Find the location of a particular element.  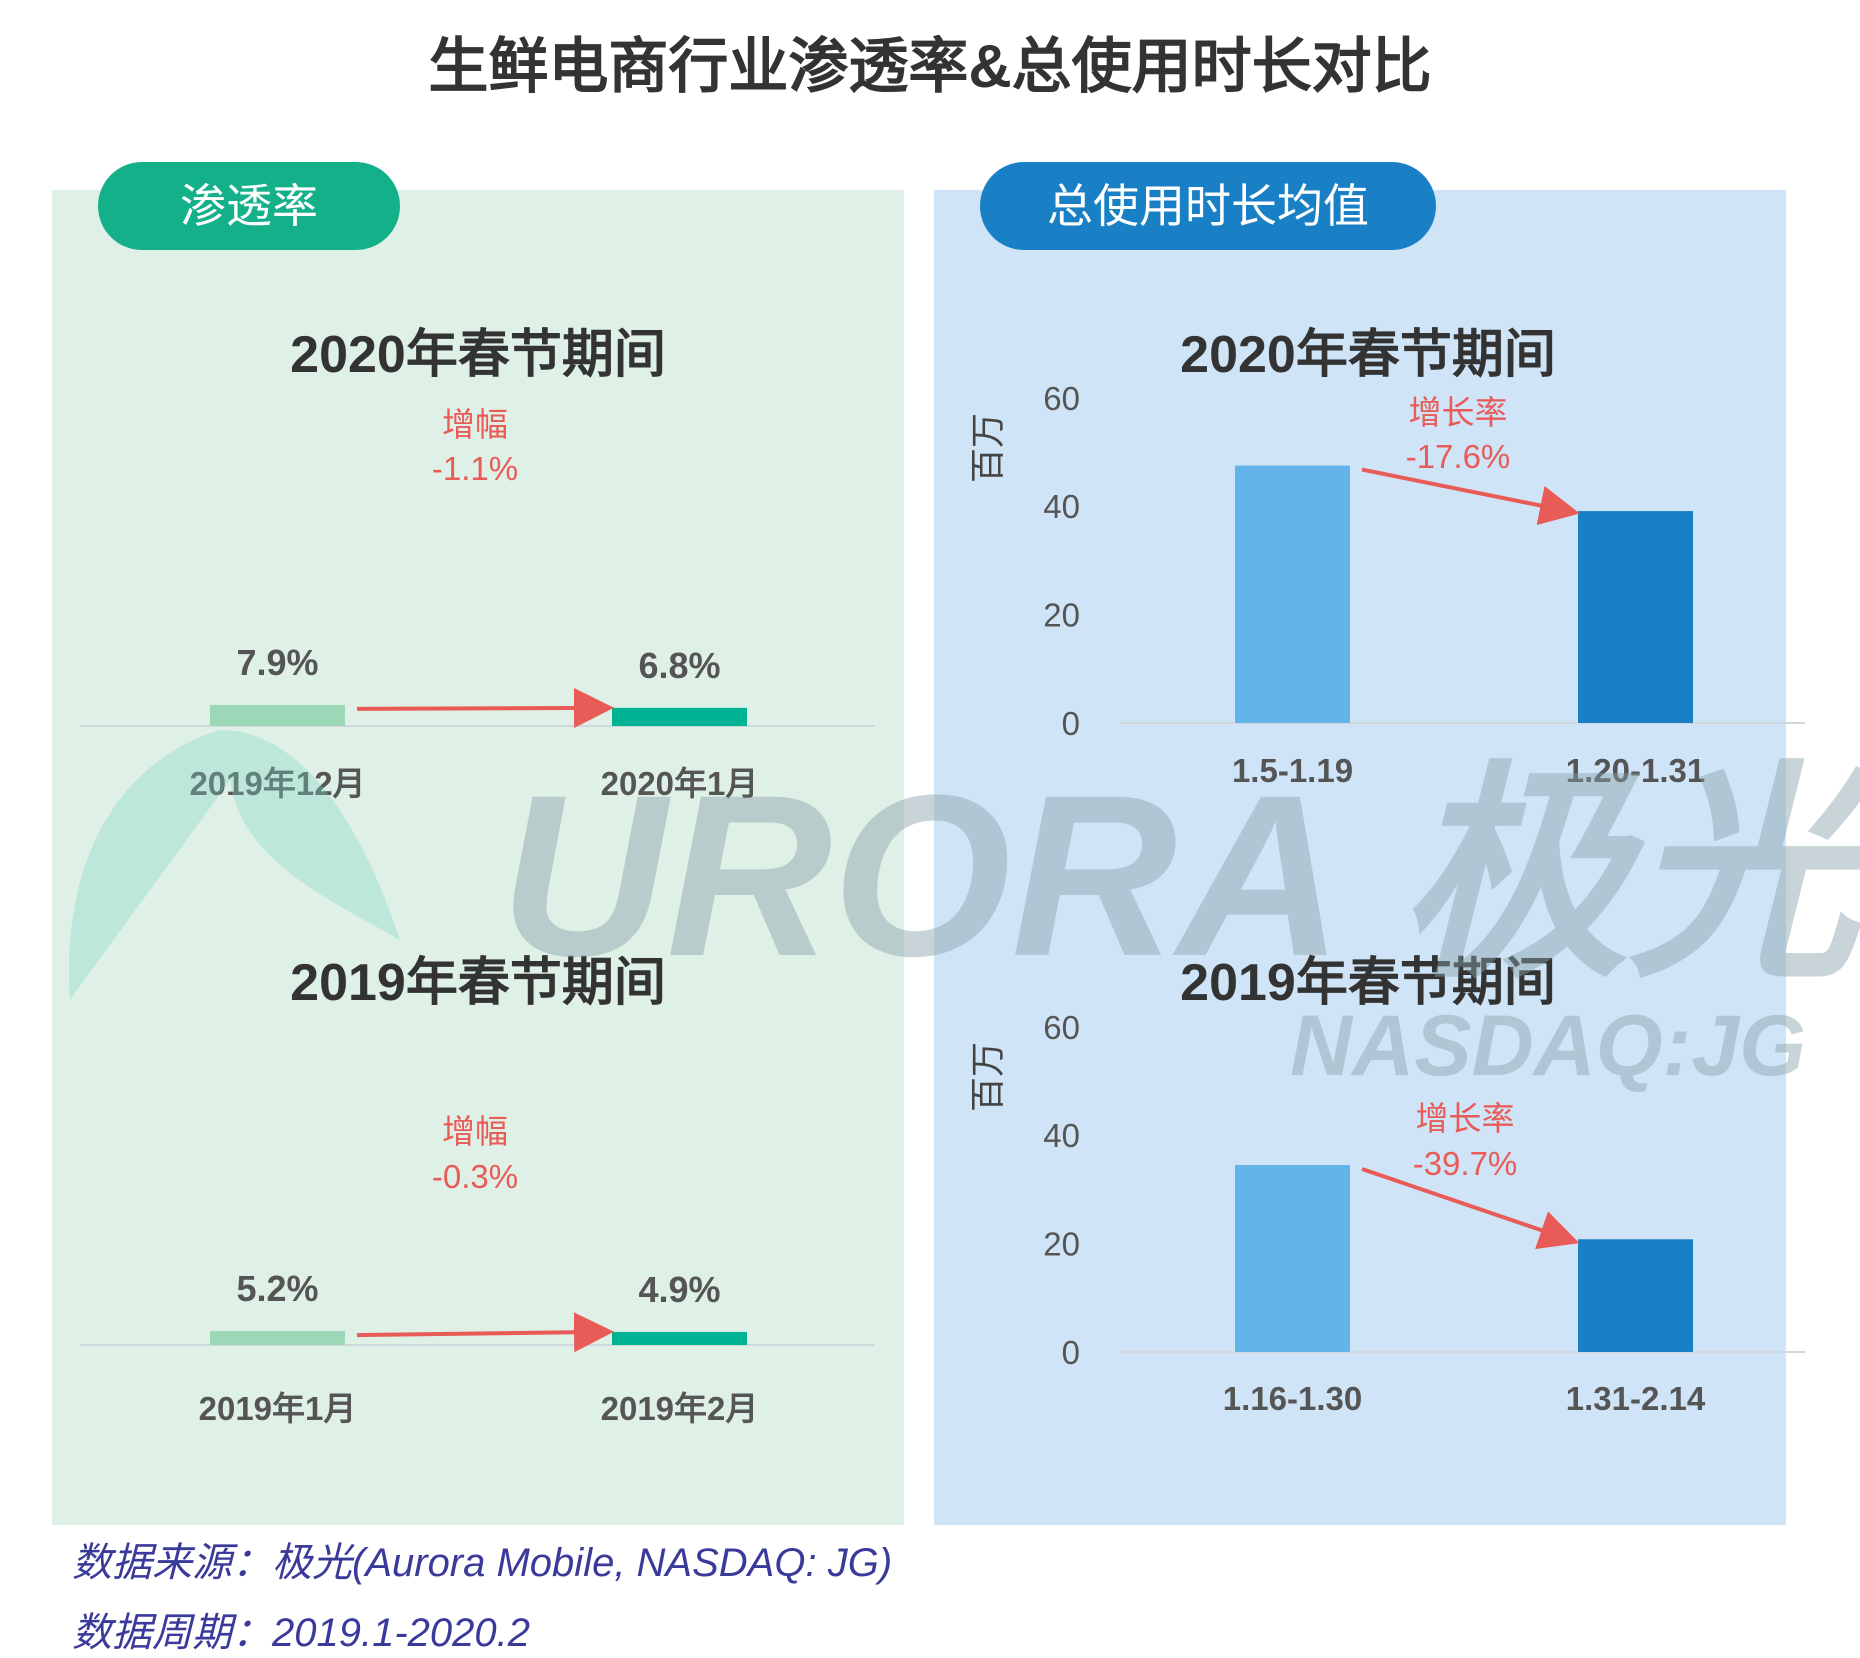

chart-1-change-arrow is located at coordinates (485, 1332).